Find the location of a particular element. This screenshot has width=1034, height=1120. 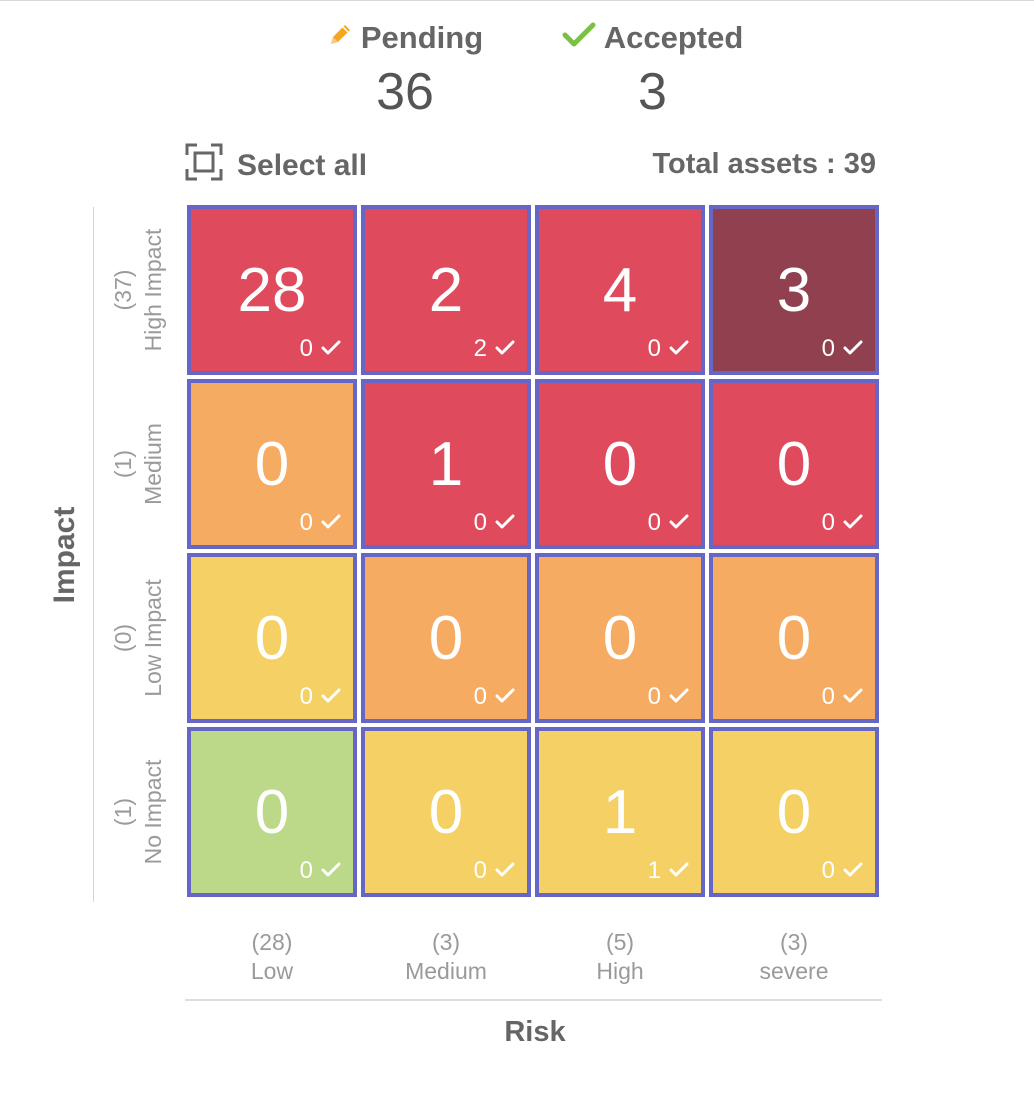

row-name: No Impact is located at coordinates (153, 812).